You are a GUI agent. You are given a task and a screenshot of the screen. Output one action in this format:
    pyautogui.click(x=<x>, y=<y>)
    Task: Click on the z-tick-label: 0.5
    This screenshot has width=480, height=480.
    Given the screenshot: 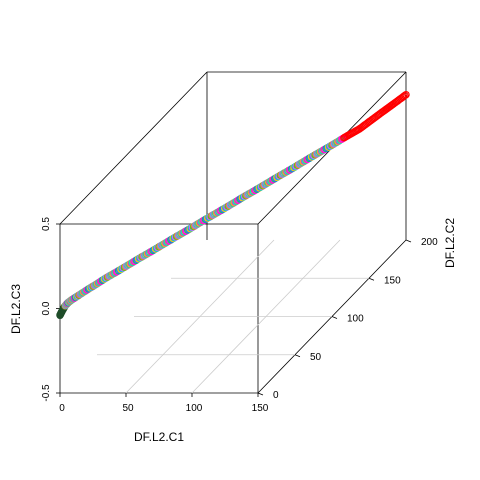 What is the action you would take?
    pyautogui.click(x=46, y=224)
    